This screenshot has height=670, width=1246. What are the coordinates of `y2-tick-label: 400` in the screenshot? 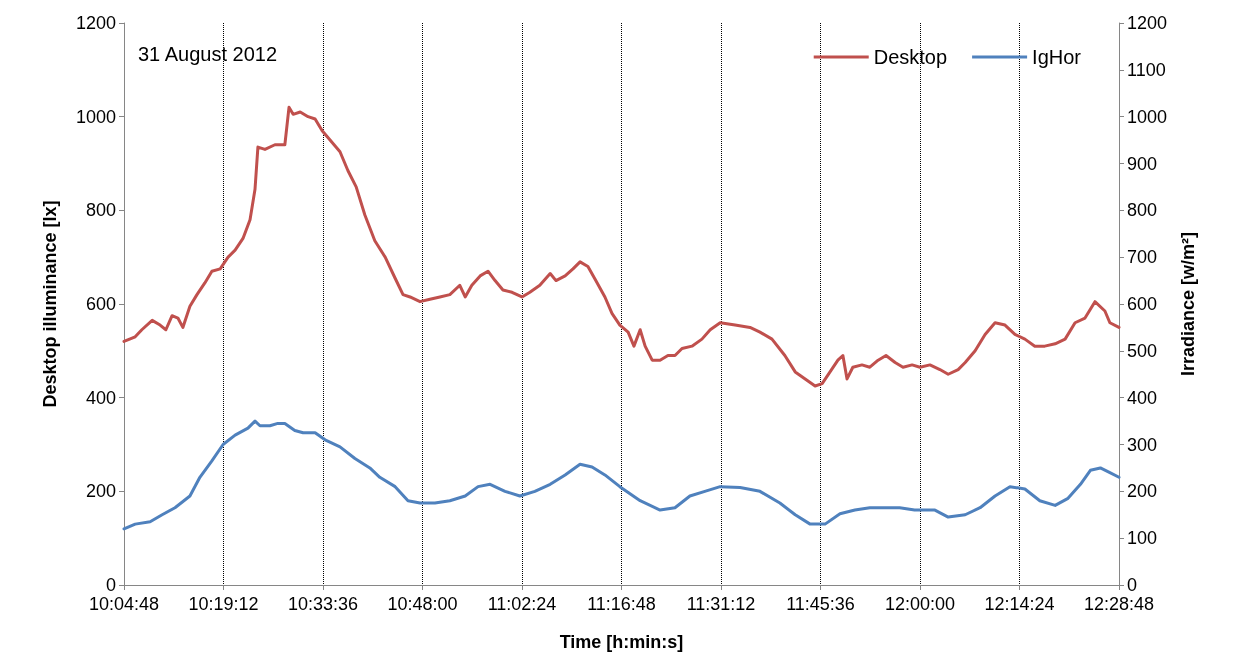 It's located at (1142, 397).